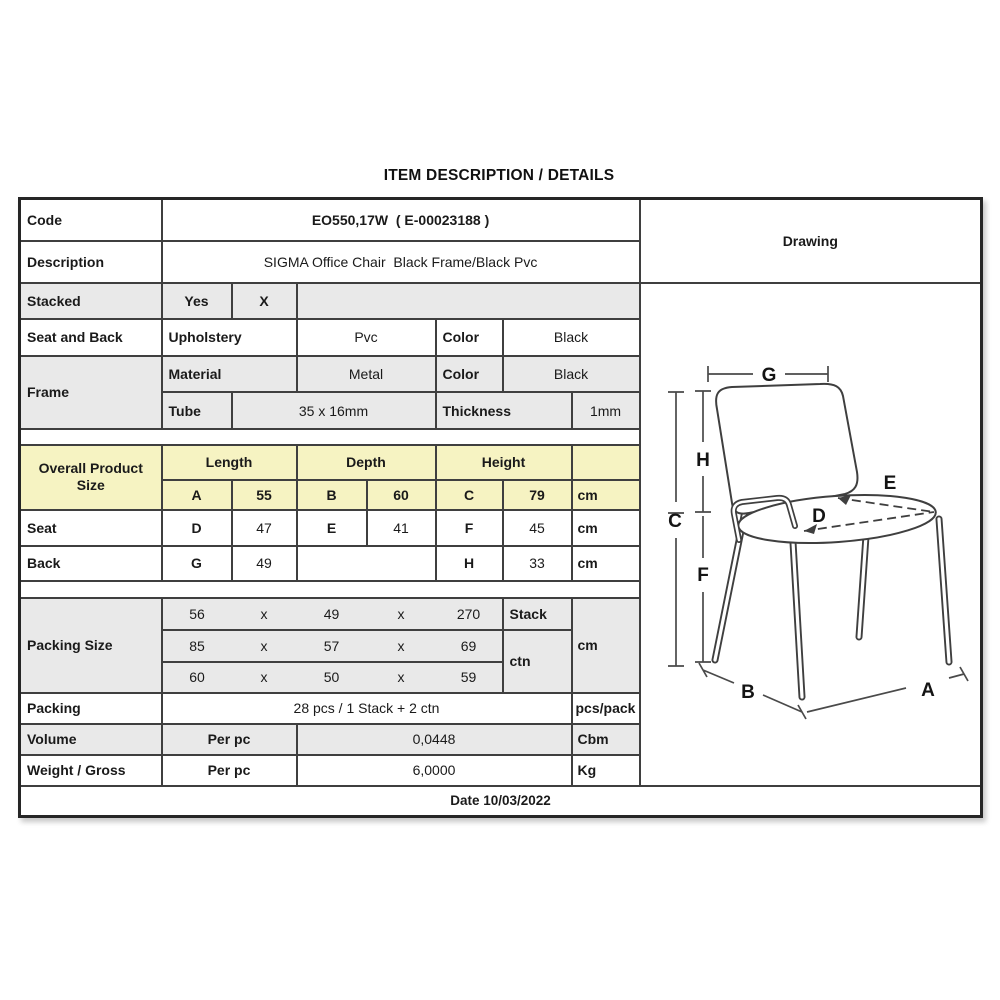  Describe the element at coordinates (196, 410) in the screenshot. I see `tube-label: Tube` at that location.